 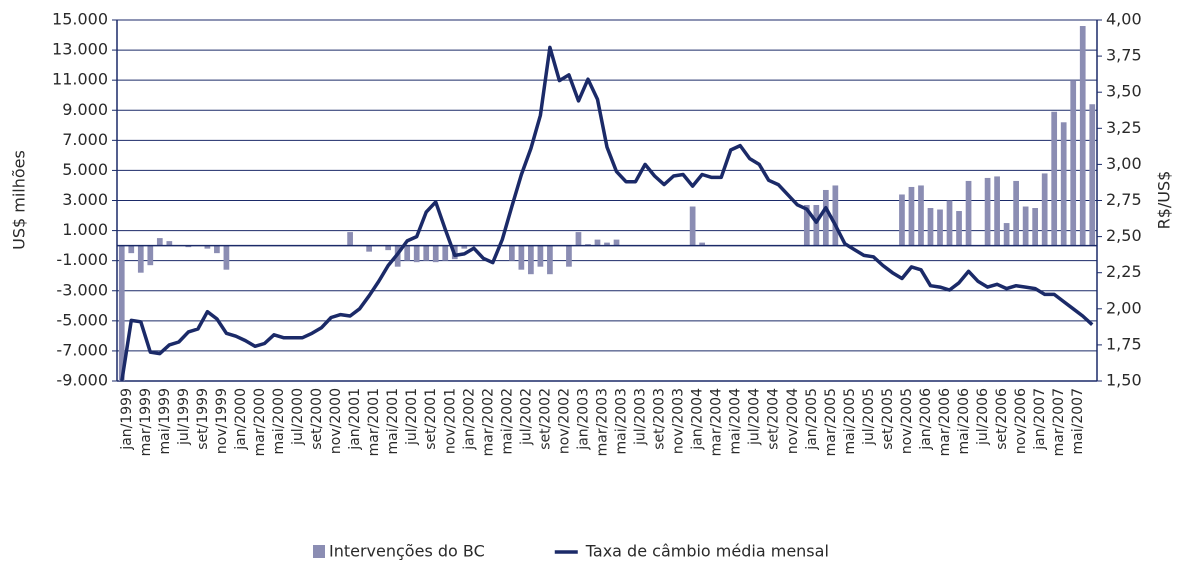 What do you see at coordinates (450, 421) in the screenshot?
I see `x-tick-label: nov/2001` at bounding box center [450, 421].